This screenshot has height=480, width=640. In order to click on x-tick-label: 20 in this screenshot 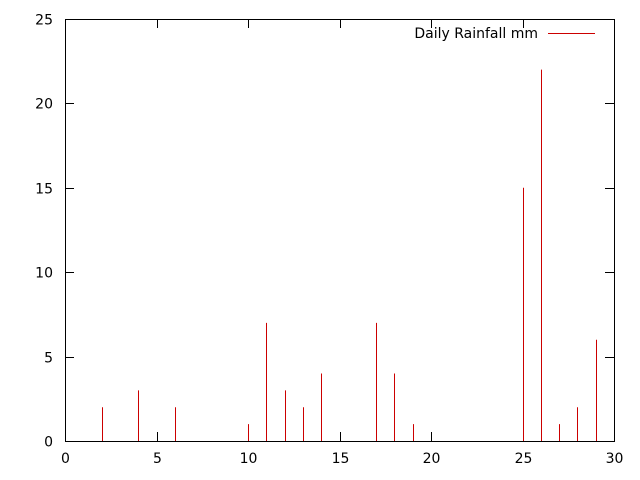, I will do `click(432, 459)`.